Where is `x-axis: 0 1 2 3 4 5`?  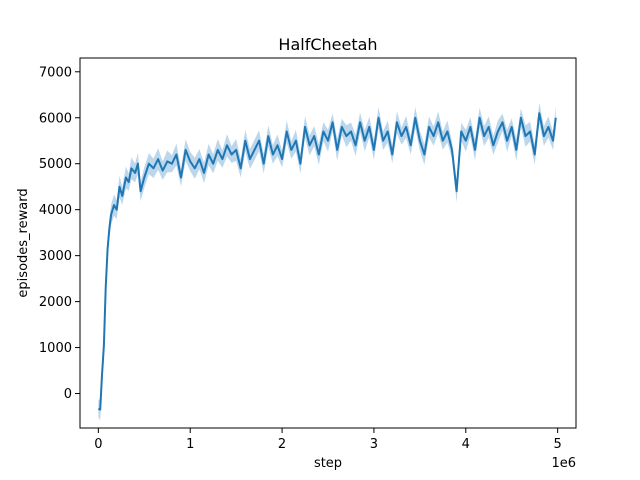
x-axis: 0 1 2 3 4 5 is located at coordinates (328, 440).